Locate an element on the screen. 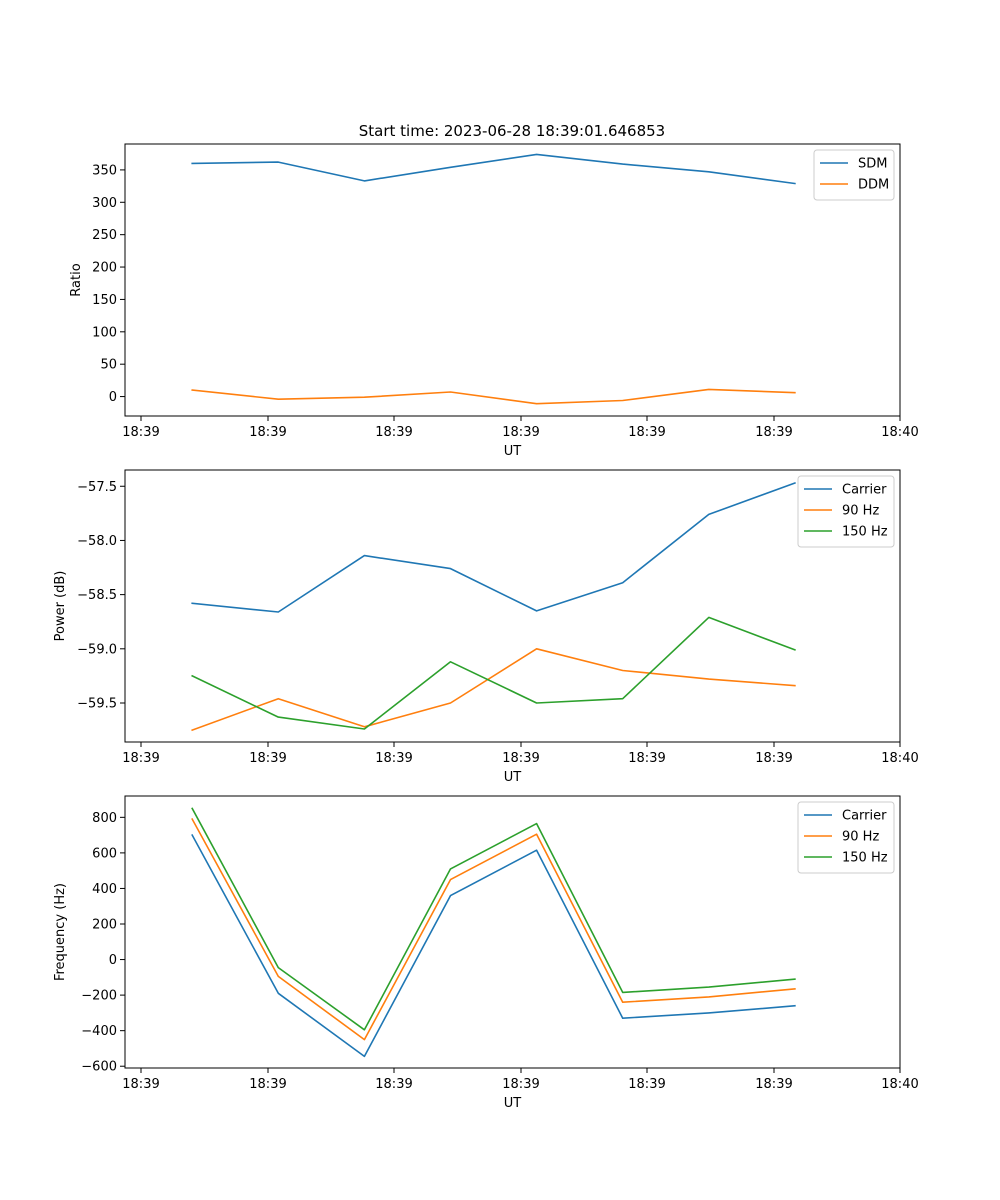 This screenshot has width=1000, height=1200. y-tick-label: −59.5 is located at coordinates (97, 703).